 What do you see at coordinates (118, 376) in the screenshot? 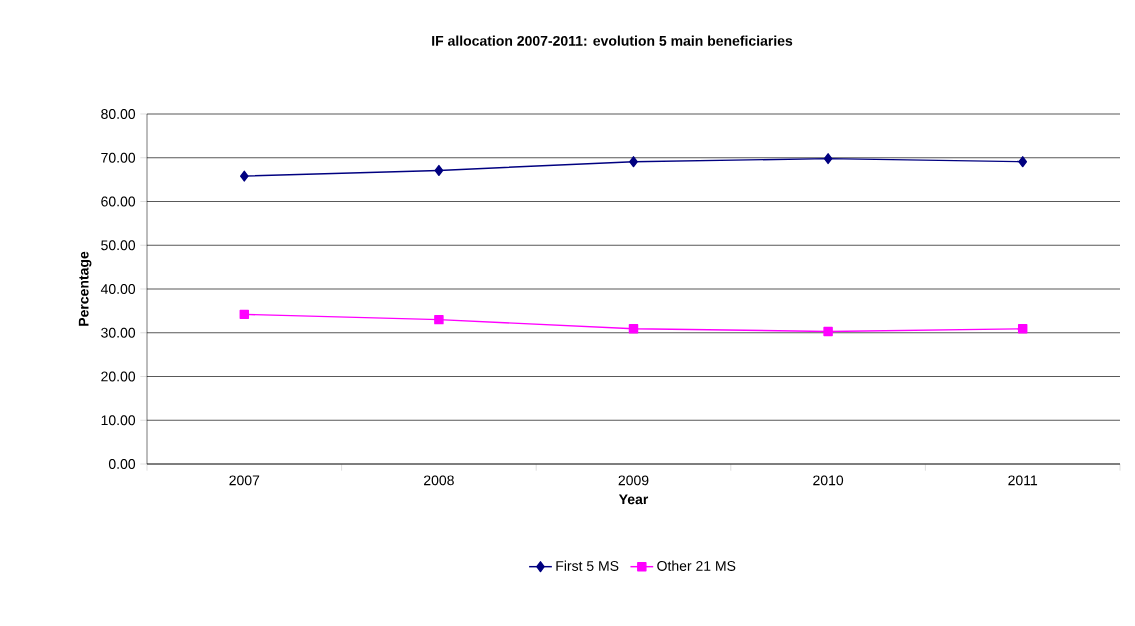
I see `y-tick-label: 20.00` at bounding box center [118, 376].